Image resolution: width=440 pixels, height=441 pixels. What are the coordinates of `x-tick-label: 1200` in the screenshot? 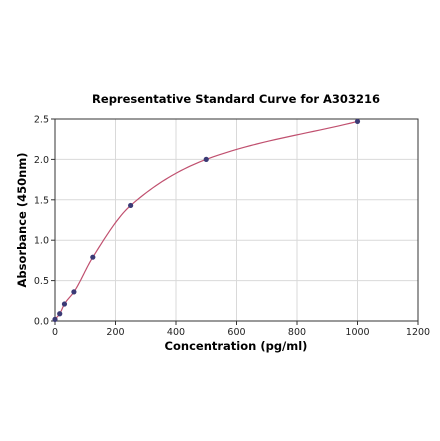 It's located at (418, 332).